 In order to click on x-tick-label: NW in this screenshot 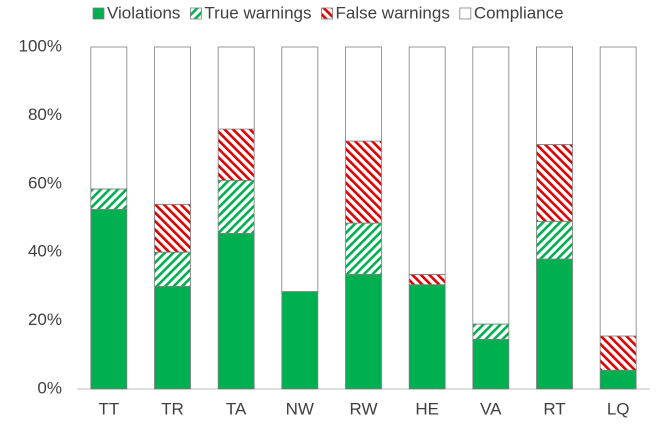, I will do `click(300, 408)`.